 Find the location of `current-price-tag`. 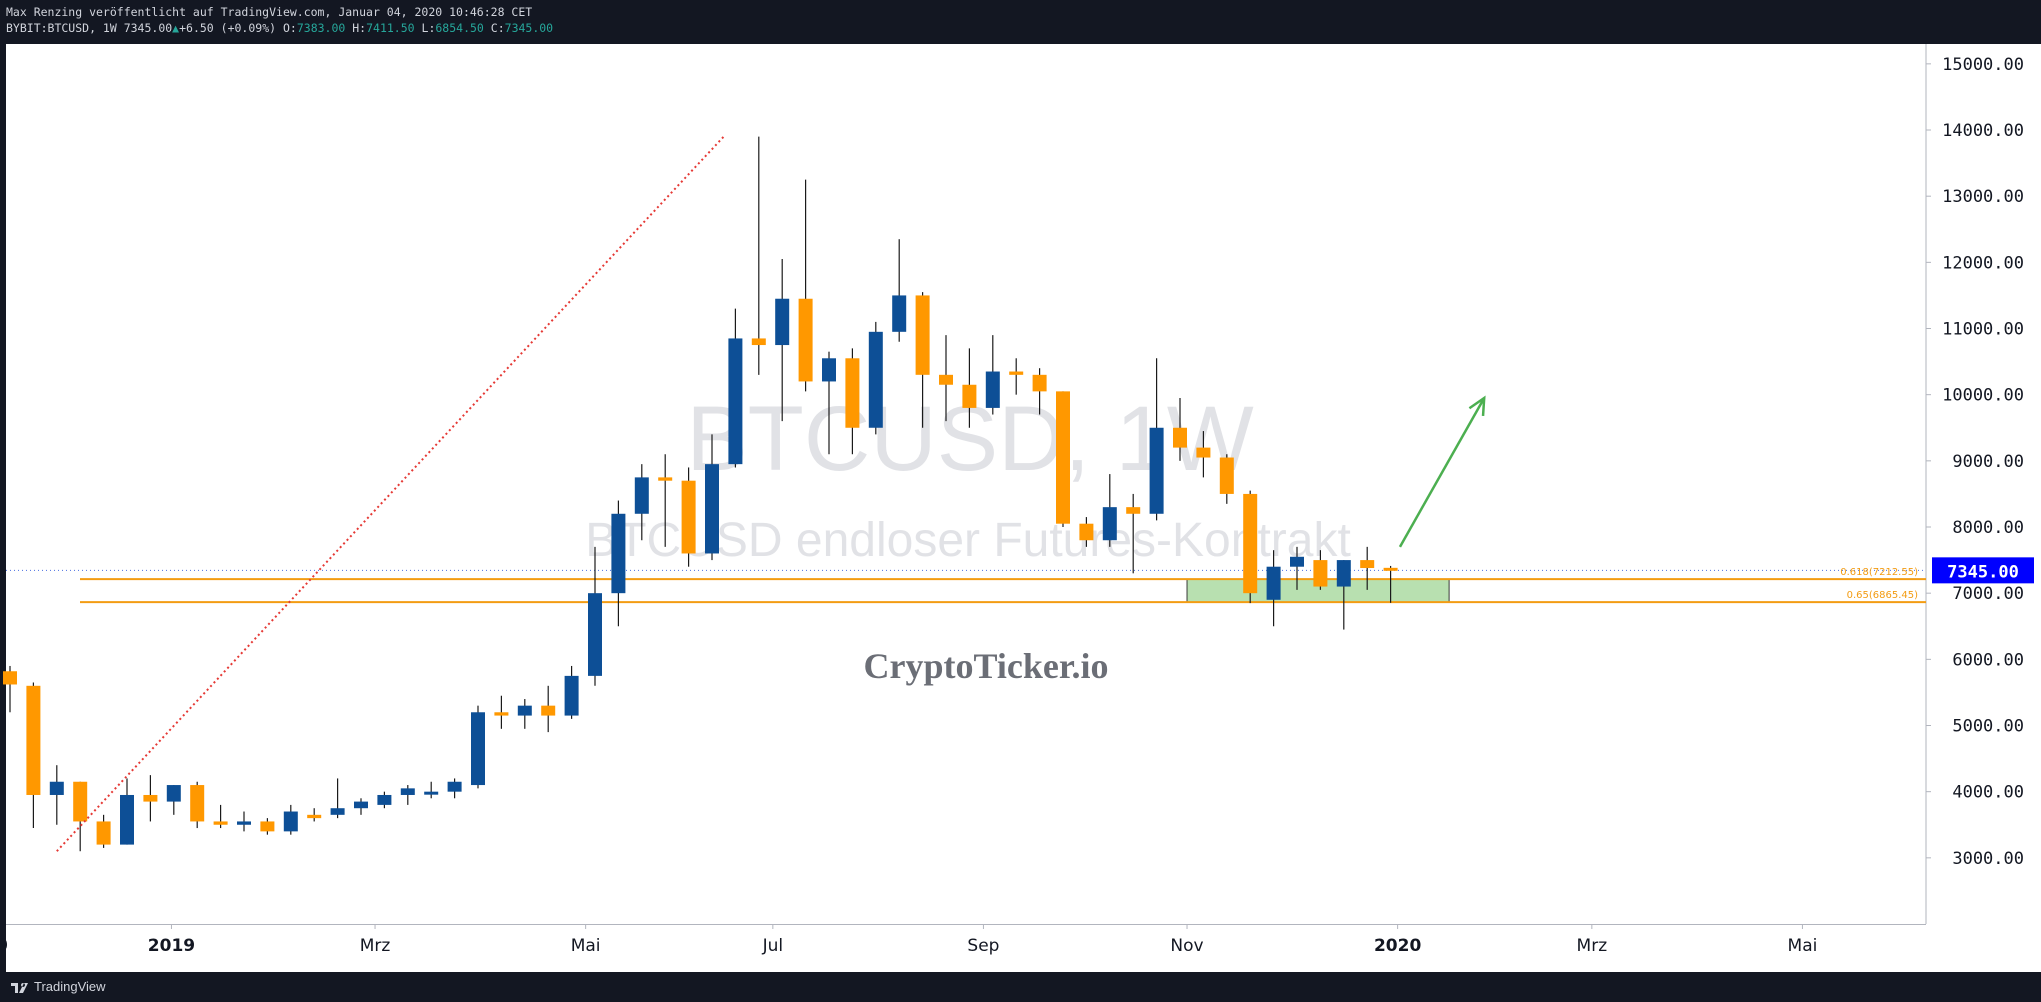

current-price-tag is located at coordinates (1983, 570).